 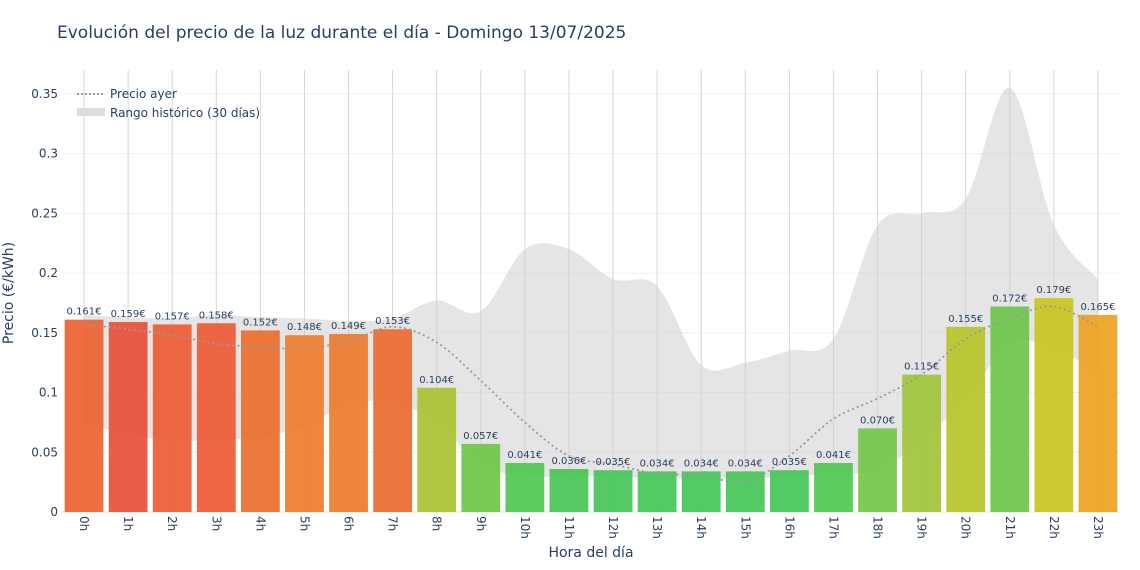 I want to click on bar-7h, so click(x=393, y=420).